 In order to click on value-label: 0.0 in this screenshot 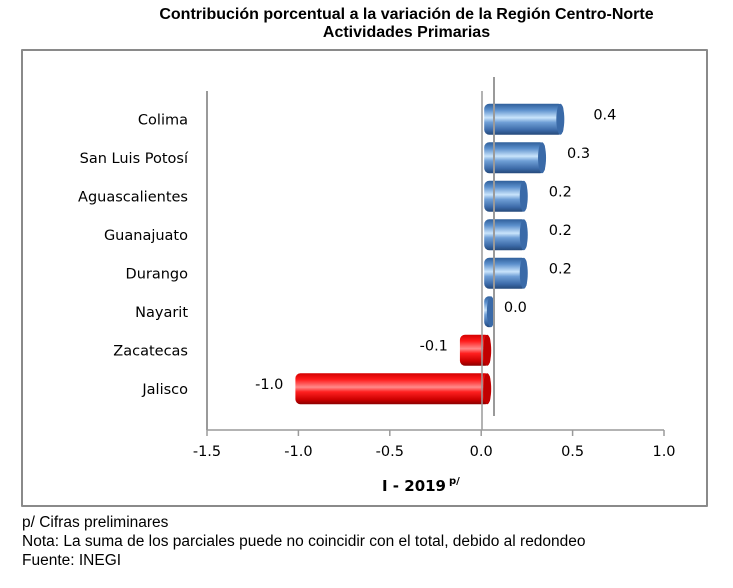, I will do `click(515, 308)`.